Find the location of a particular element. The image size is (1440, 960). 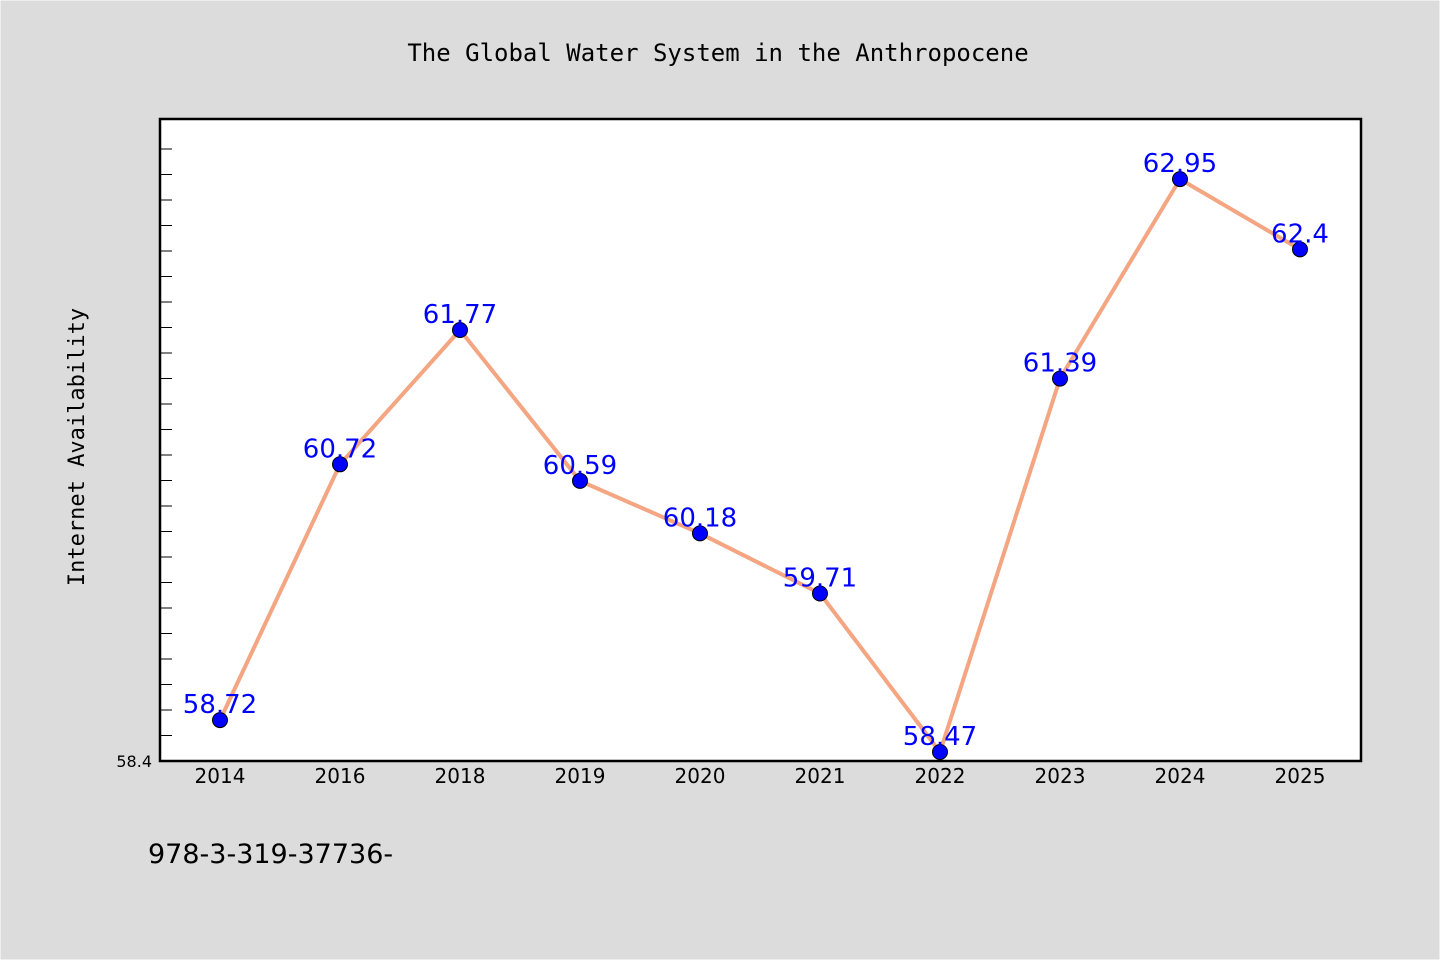

y-axis-minor-ticks is located at coordinates (166, 442).